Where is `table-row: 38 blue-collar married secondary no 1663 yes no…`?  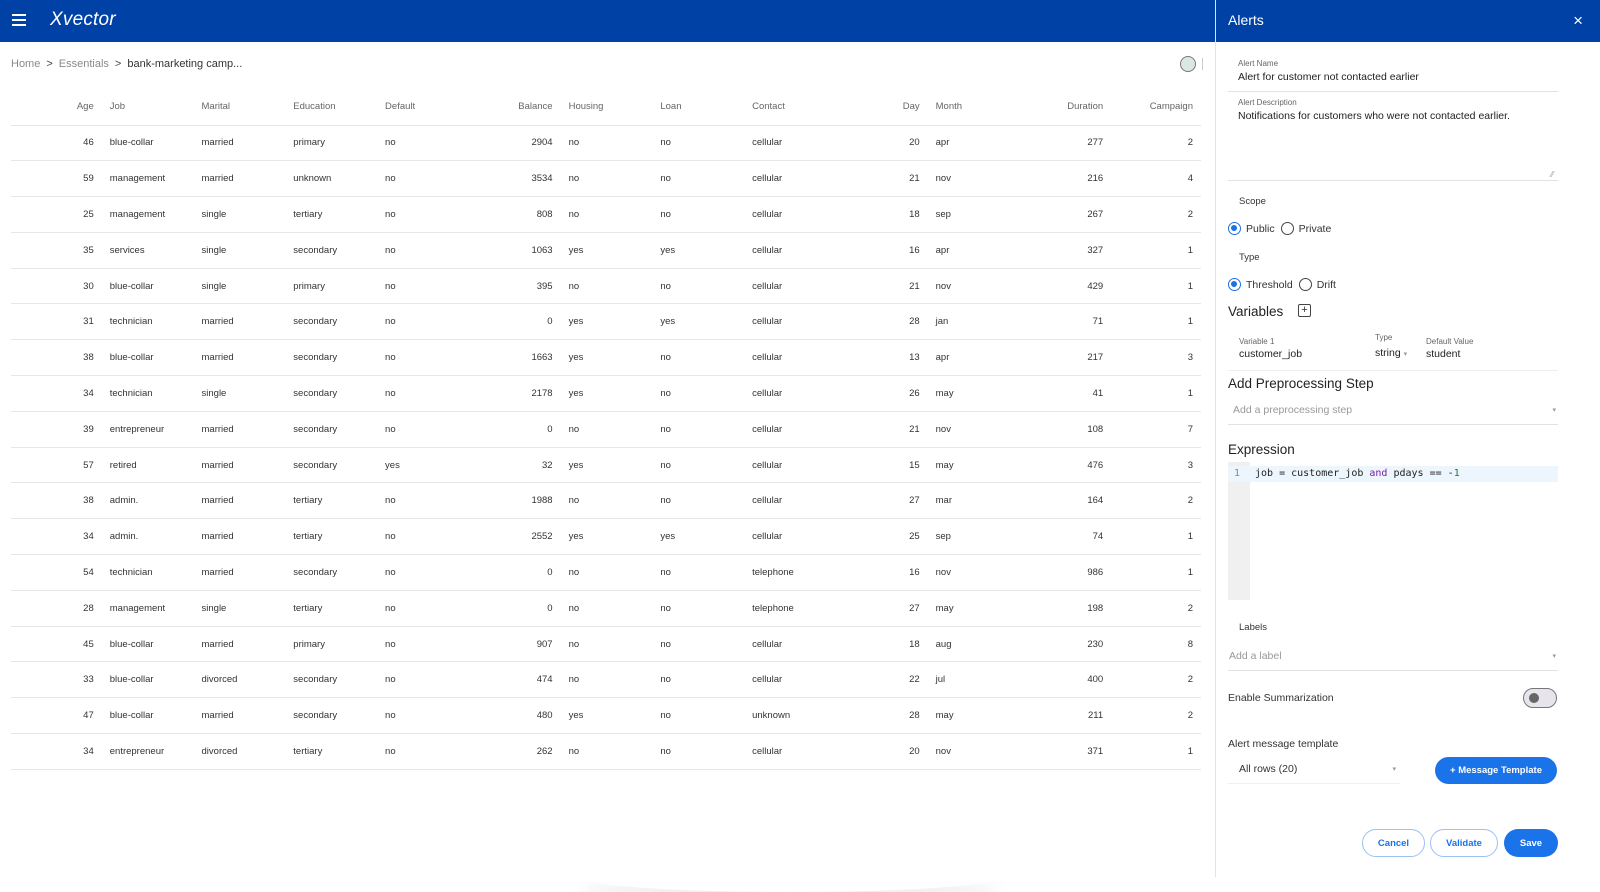
table-row: 38 blue-collar married secondary no 1663 yes no… is located at coordinates (606, 358).